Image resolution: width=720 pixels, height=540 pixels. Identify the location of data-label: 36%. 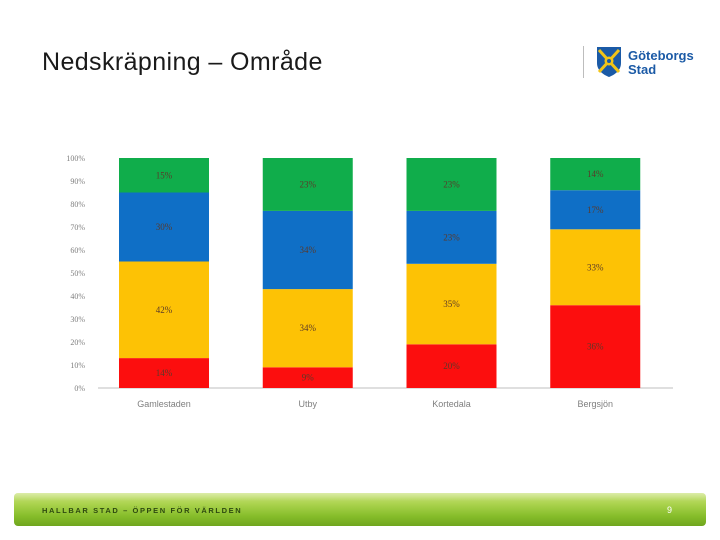
(595, 347).